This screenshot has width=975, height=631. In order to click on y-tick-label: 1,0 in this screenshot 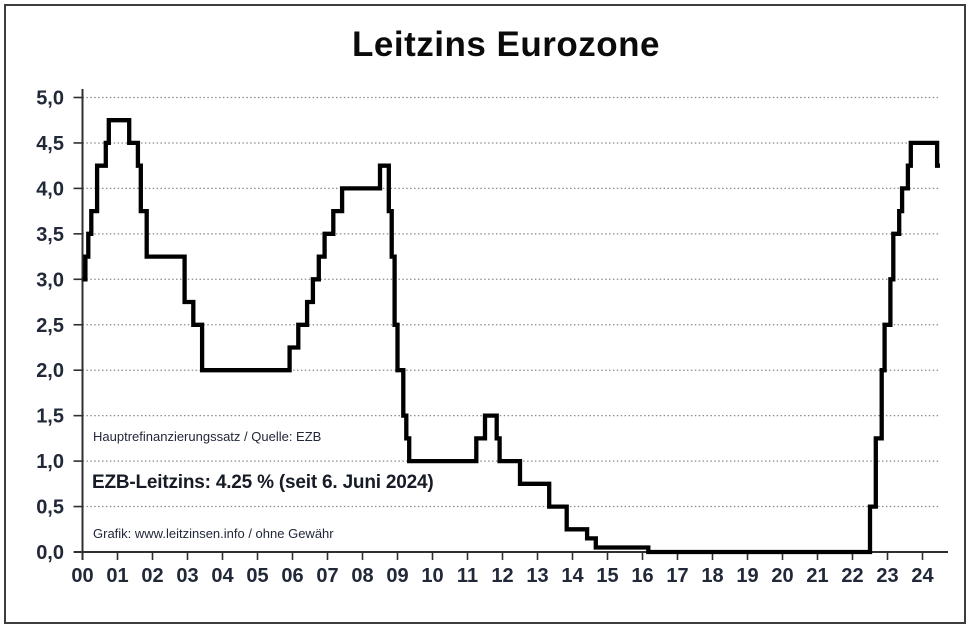, I will do `click(50, 462)`.